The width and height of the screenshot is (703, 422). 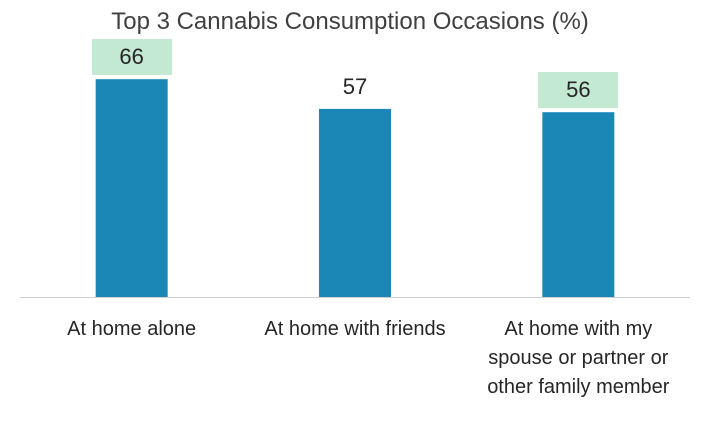 I want to click on category-label-line: spouse or partner or, so click(x=578, y=358).